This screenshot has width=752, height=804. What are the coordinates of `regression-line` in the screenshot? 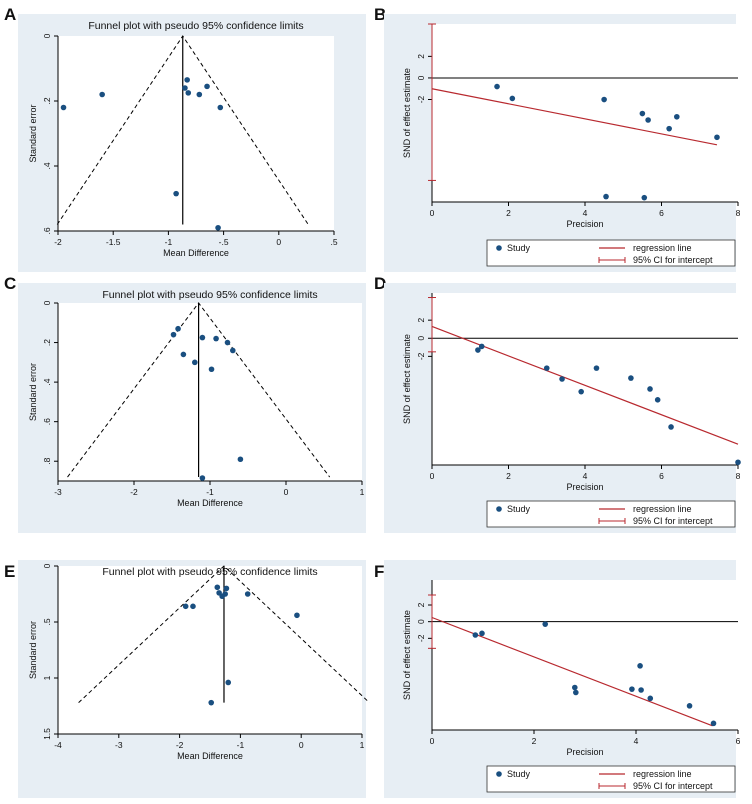 It's located at (574, 117).